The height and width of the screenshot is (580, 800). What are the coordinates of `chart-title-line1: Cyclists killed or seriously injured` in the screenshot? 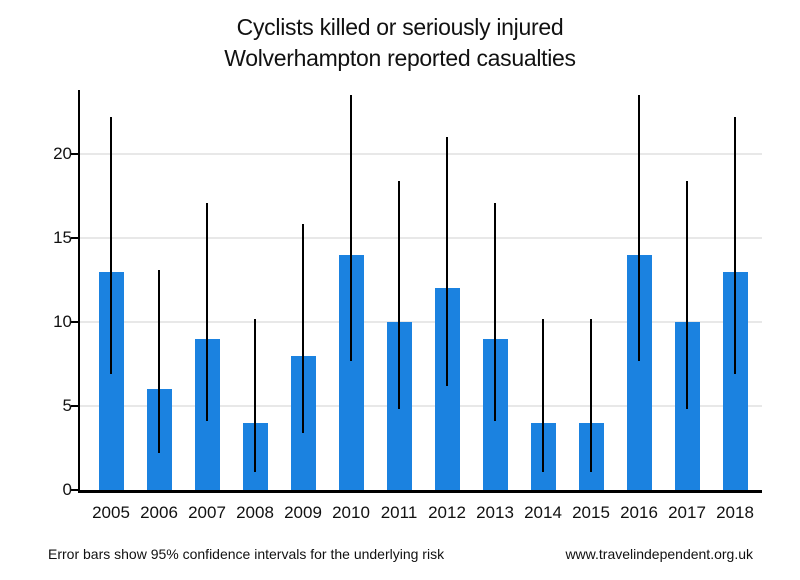 It's located at (400, 27).